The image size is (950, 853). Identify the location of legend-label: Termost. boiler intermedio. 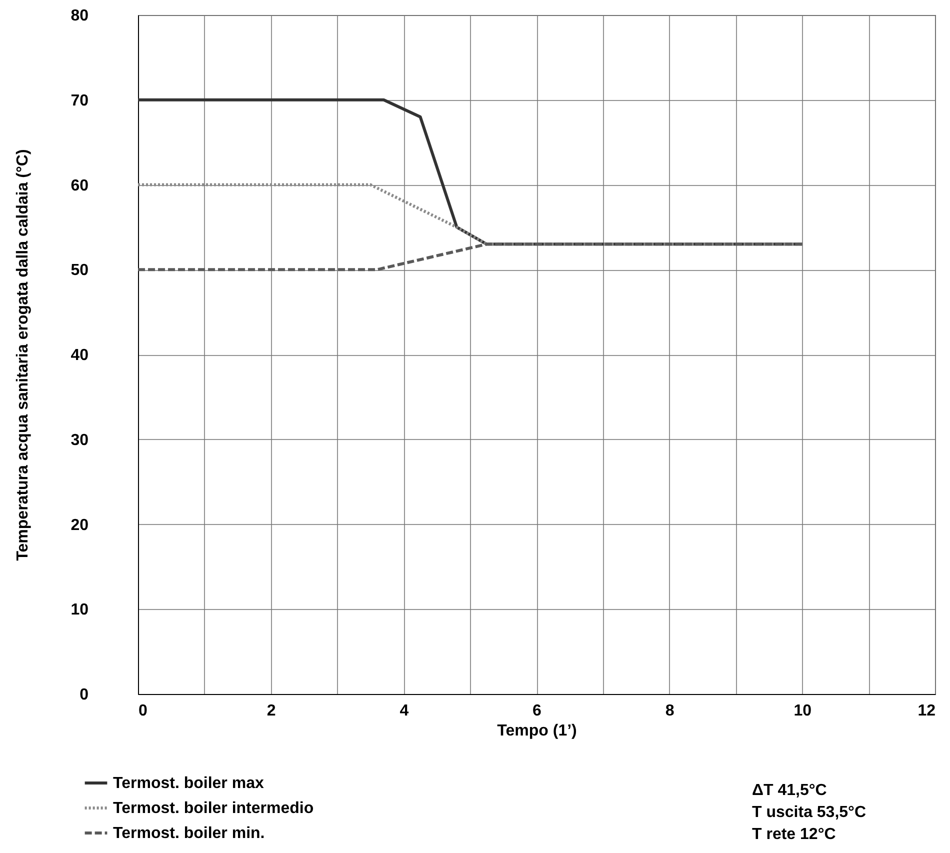
(213, 808).